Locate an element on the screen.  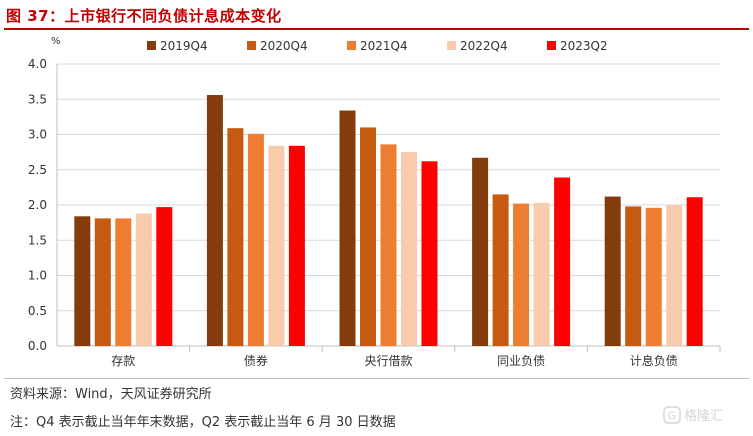
figure-title: 图 37：上市银行不同负债计息成本变化 is located at coordinates (144, 16).